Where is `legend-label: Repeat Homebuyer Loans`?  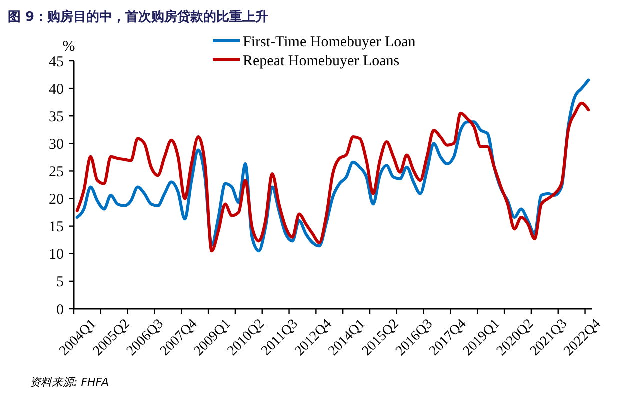
legend-label: Repeat Homebuyer Loans is located at coordinates (321, 61).